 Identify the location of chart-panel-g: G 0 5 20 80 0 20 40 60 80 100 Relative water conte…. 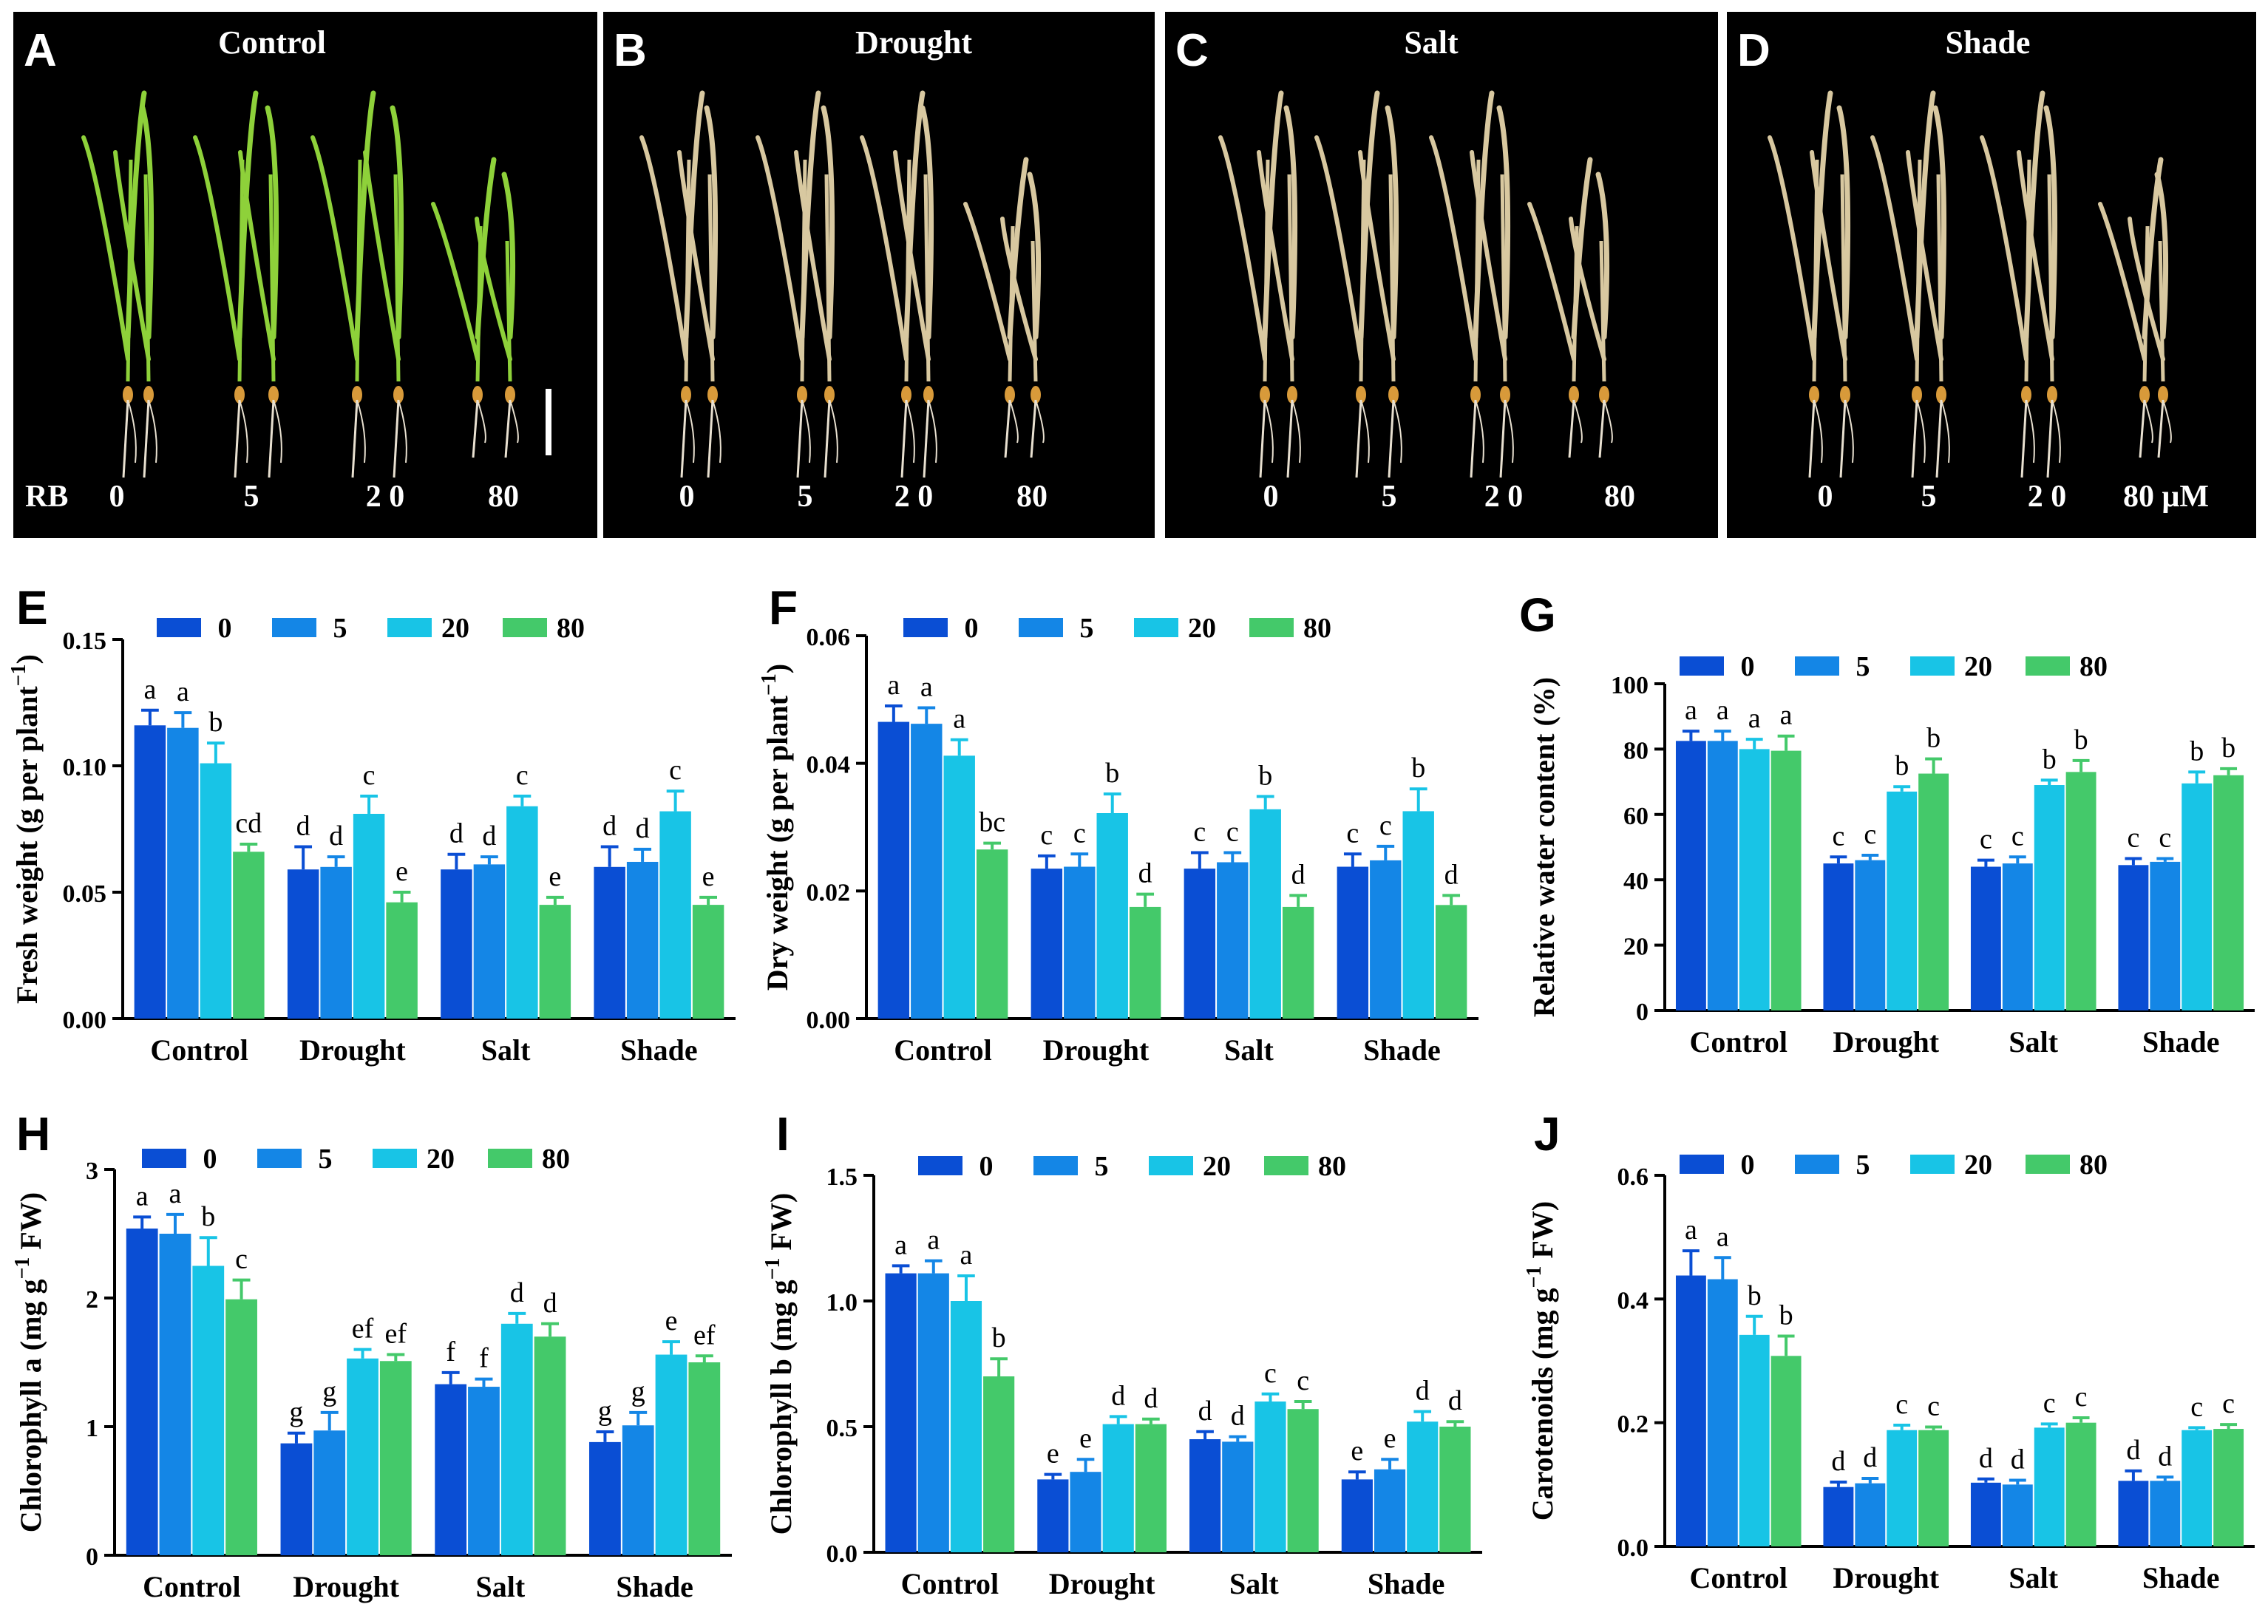
(1881, 828).